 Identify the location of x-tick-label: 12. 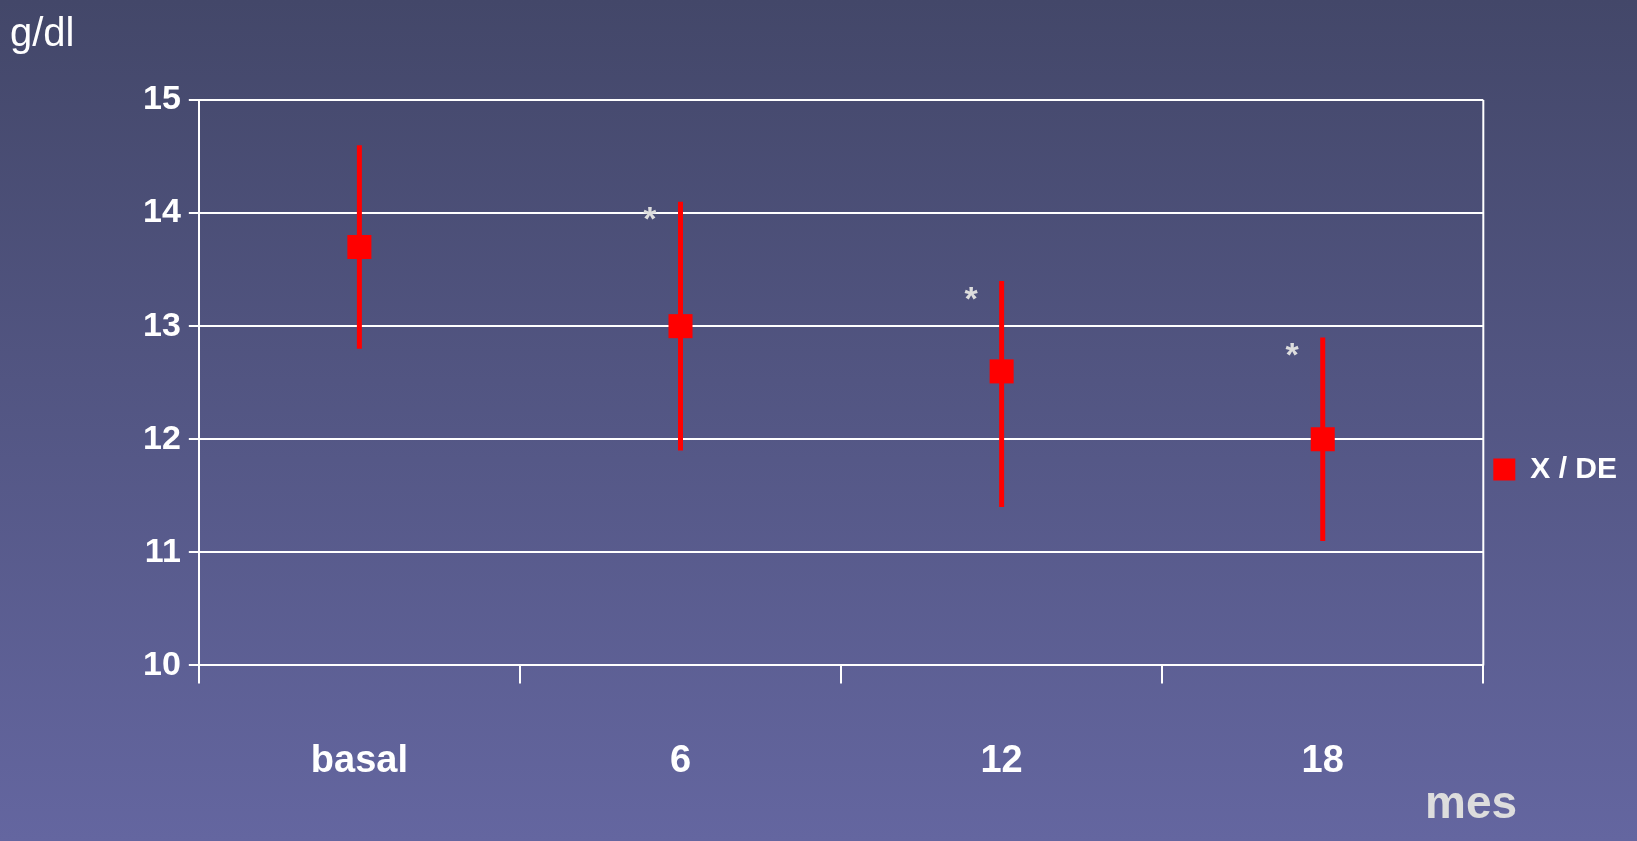
(1001, 758).